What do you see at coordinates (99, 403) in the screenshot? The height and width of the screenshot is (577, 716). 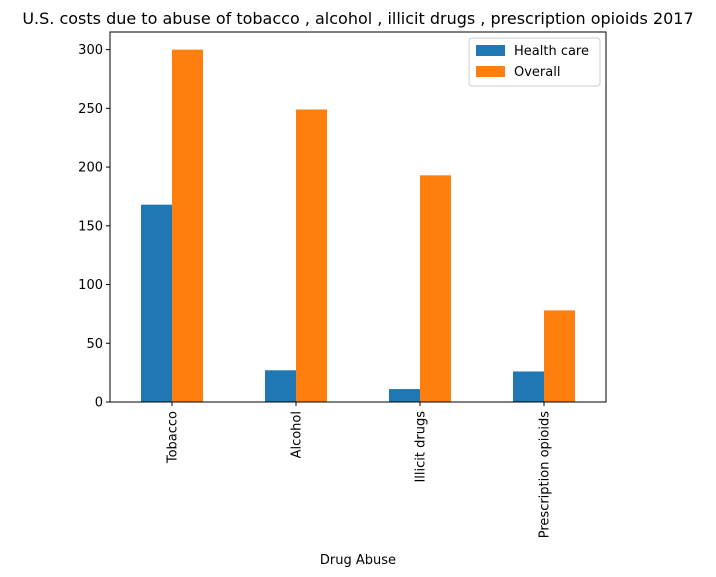 I see `y-tick-label: 0` at bounding box center [99, 403].